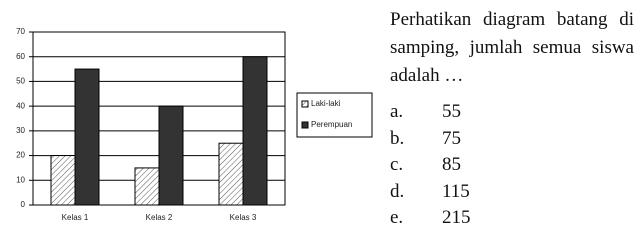 The image size is (642, 240). Describe the element at coordinates (75, 217) in the screenshot. I see `x-tick-label: Kelas 1` at that location.